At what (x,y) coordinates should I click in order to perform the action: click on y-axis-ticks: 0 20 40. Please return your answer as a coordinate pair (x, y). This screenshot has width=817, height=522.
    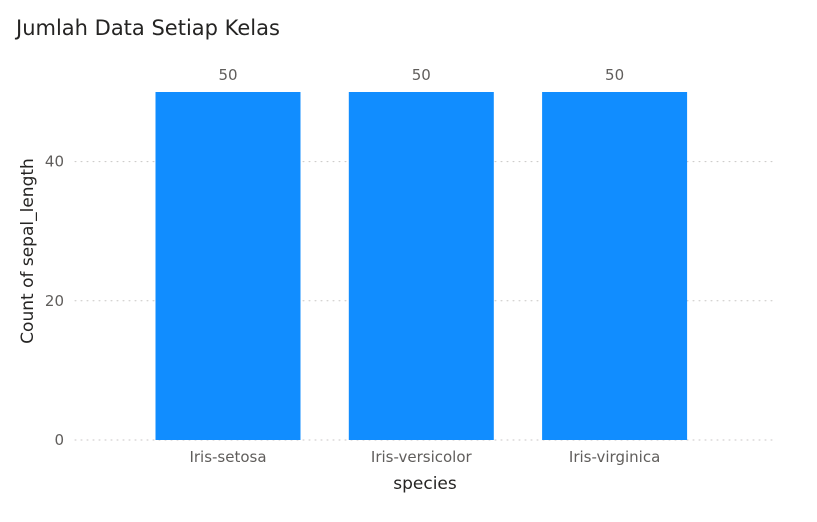
    Looking at the image, I should click on (54, 301).